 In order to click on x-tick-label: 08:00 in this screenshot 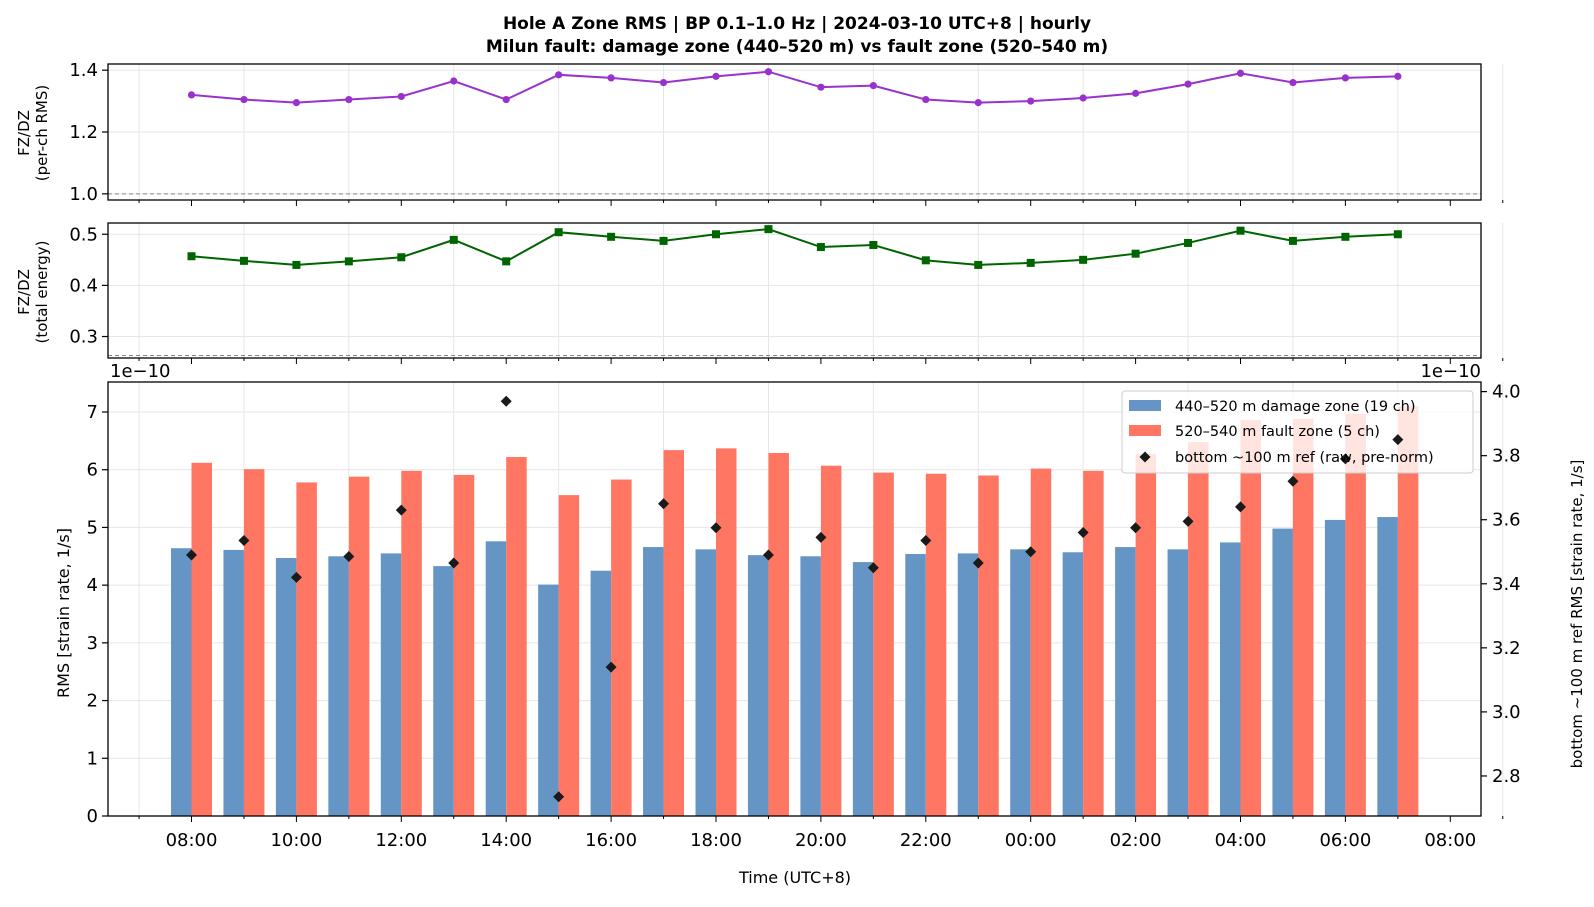, I will do `click(192, 840)`.